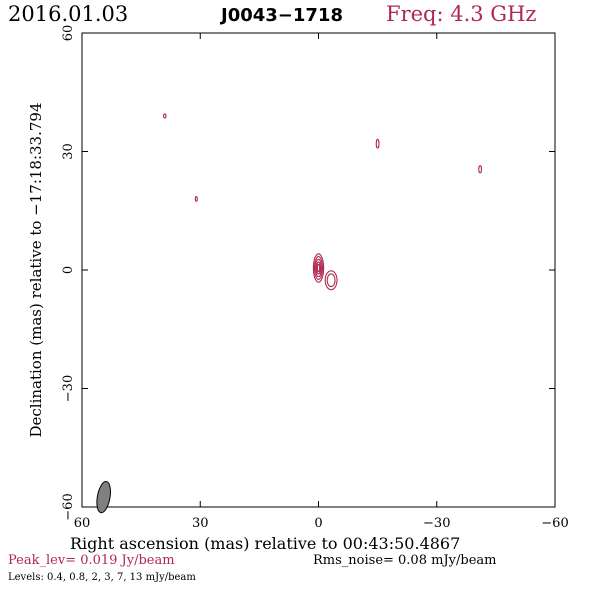 The width and height of the screenshot is (590, 590). What do you see at coordinates (436, 523) in the screenshot?
I see `x-tick-label: −30` at bounding box center [436, 523].